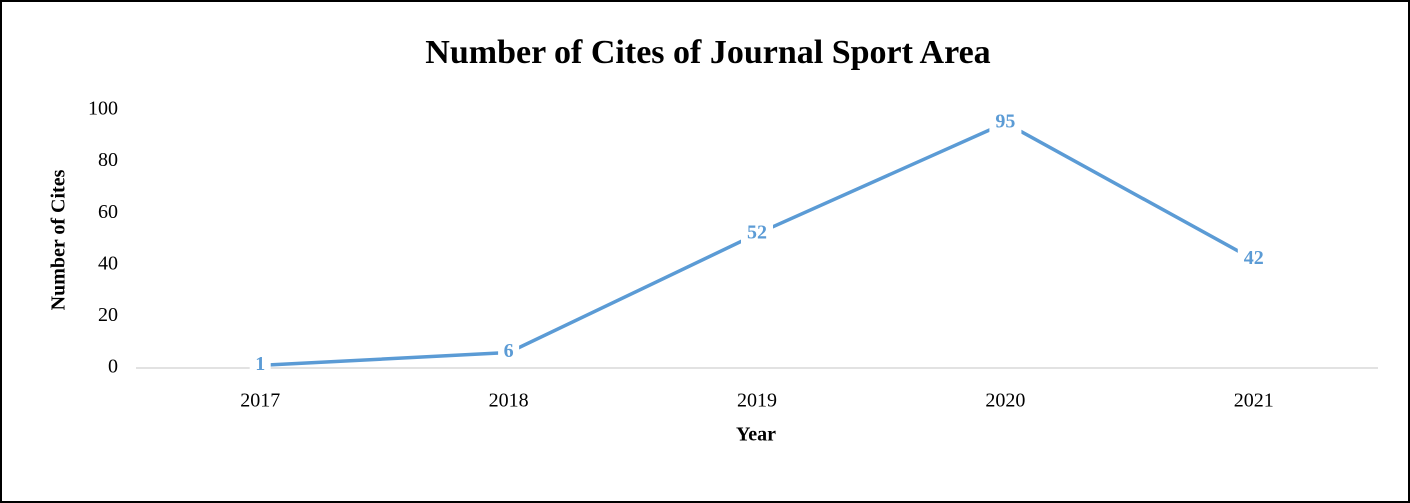 The width and height of the screenshot is (1410, 503). I want to click on data-label: 52, so click(757, 232).